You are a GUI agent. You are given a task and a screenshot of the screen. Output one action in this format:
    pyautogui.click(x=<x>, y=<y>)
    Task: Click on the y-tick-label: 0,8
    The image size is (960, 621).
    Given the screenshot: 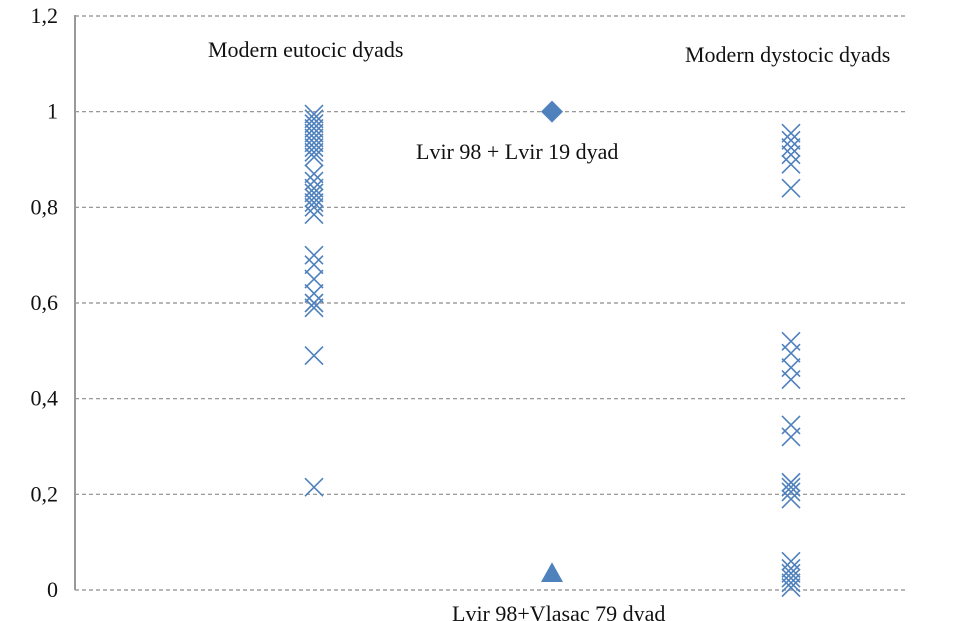 What is the action you would take?
    pyautogui.click(x=45, y=206)
    